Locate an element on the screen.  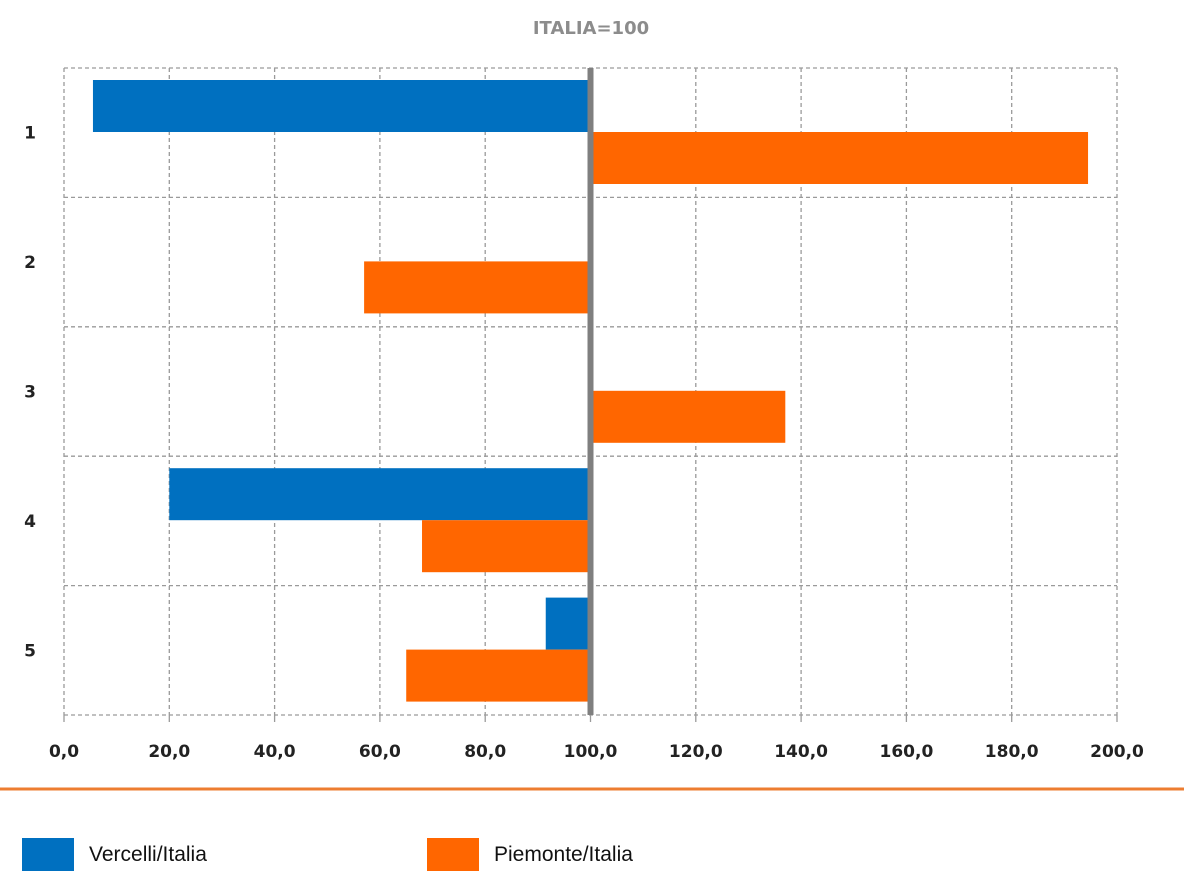
legend-item-piemonte: Piemonte/Italia is located at coordinates (530, 854).